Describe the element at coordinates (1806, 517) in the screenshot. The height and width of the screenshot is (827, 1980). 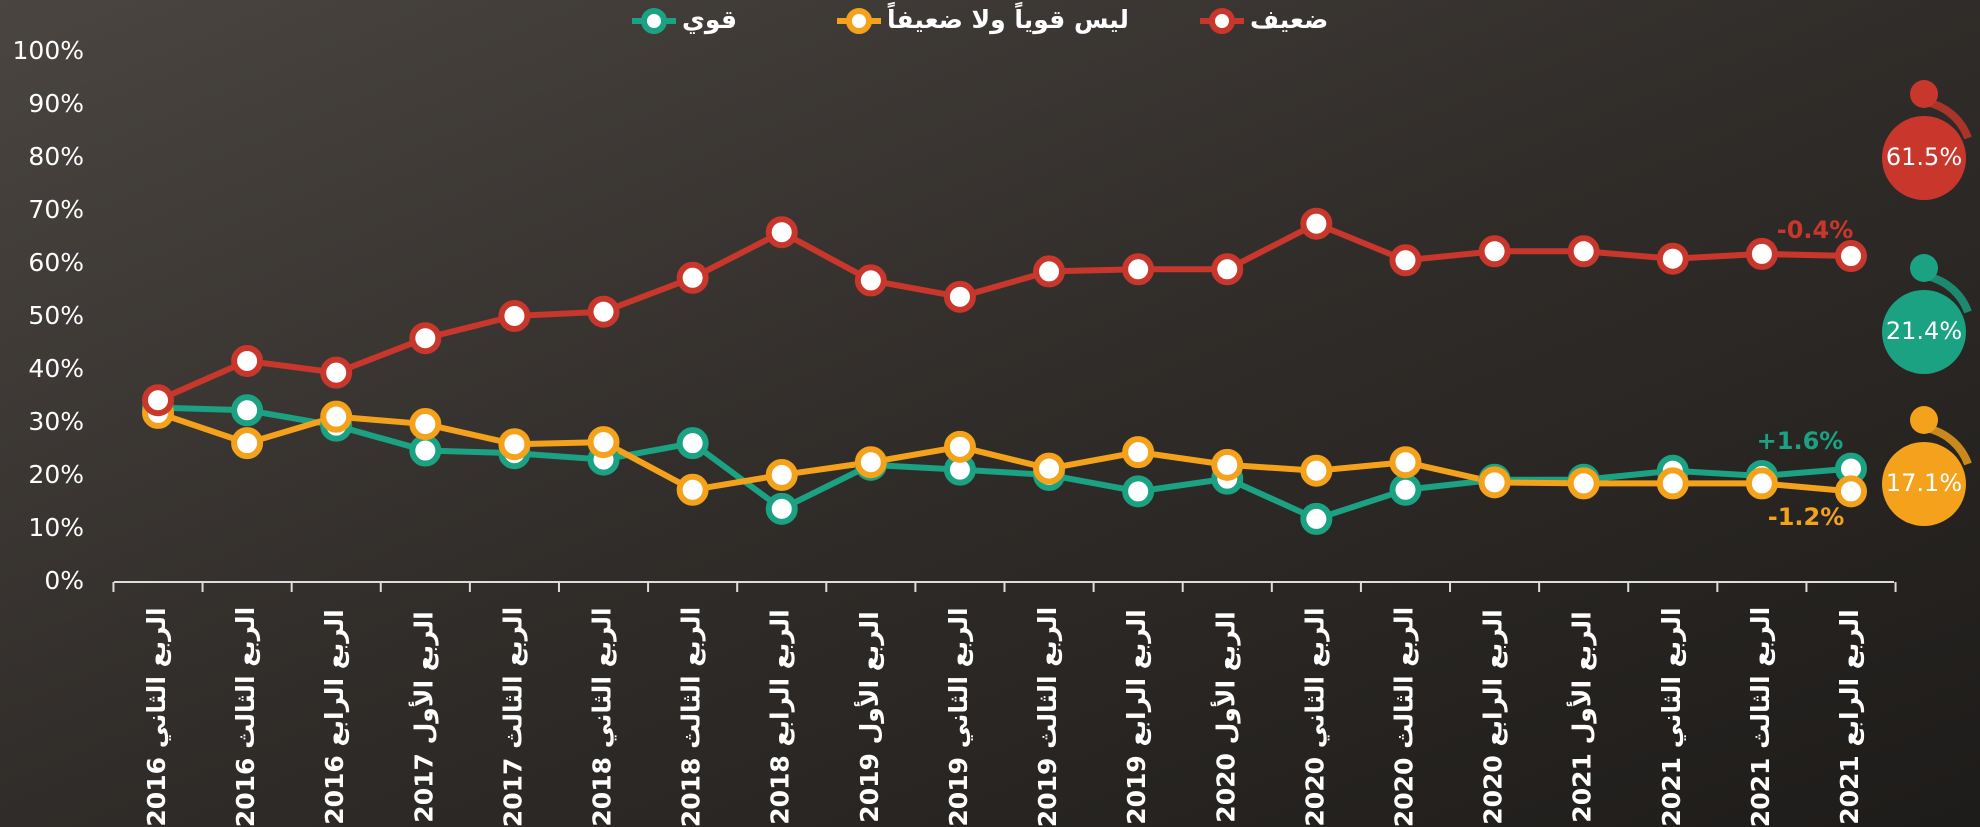
I see `change-label: -1.2%` at that location.